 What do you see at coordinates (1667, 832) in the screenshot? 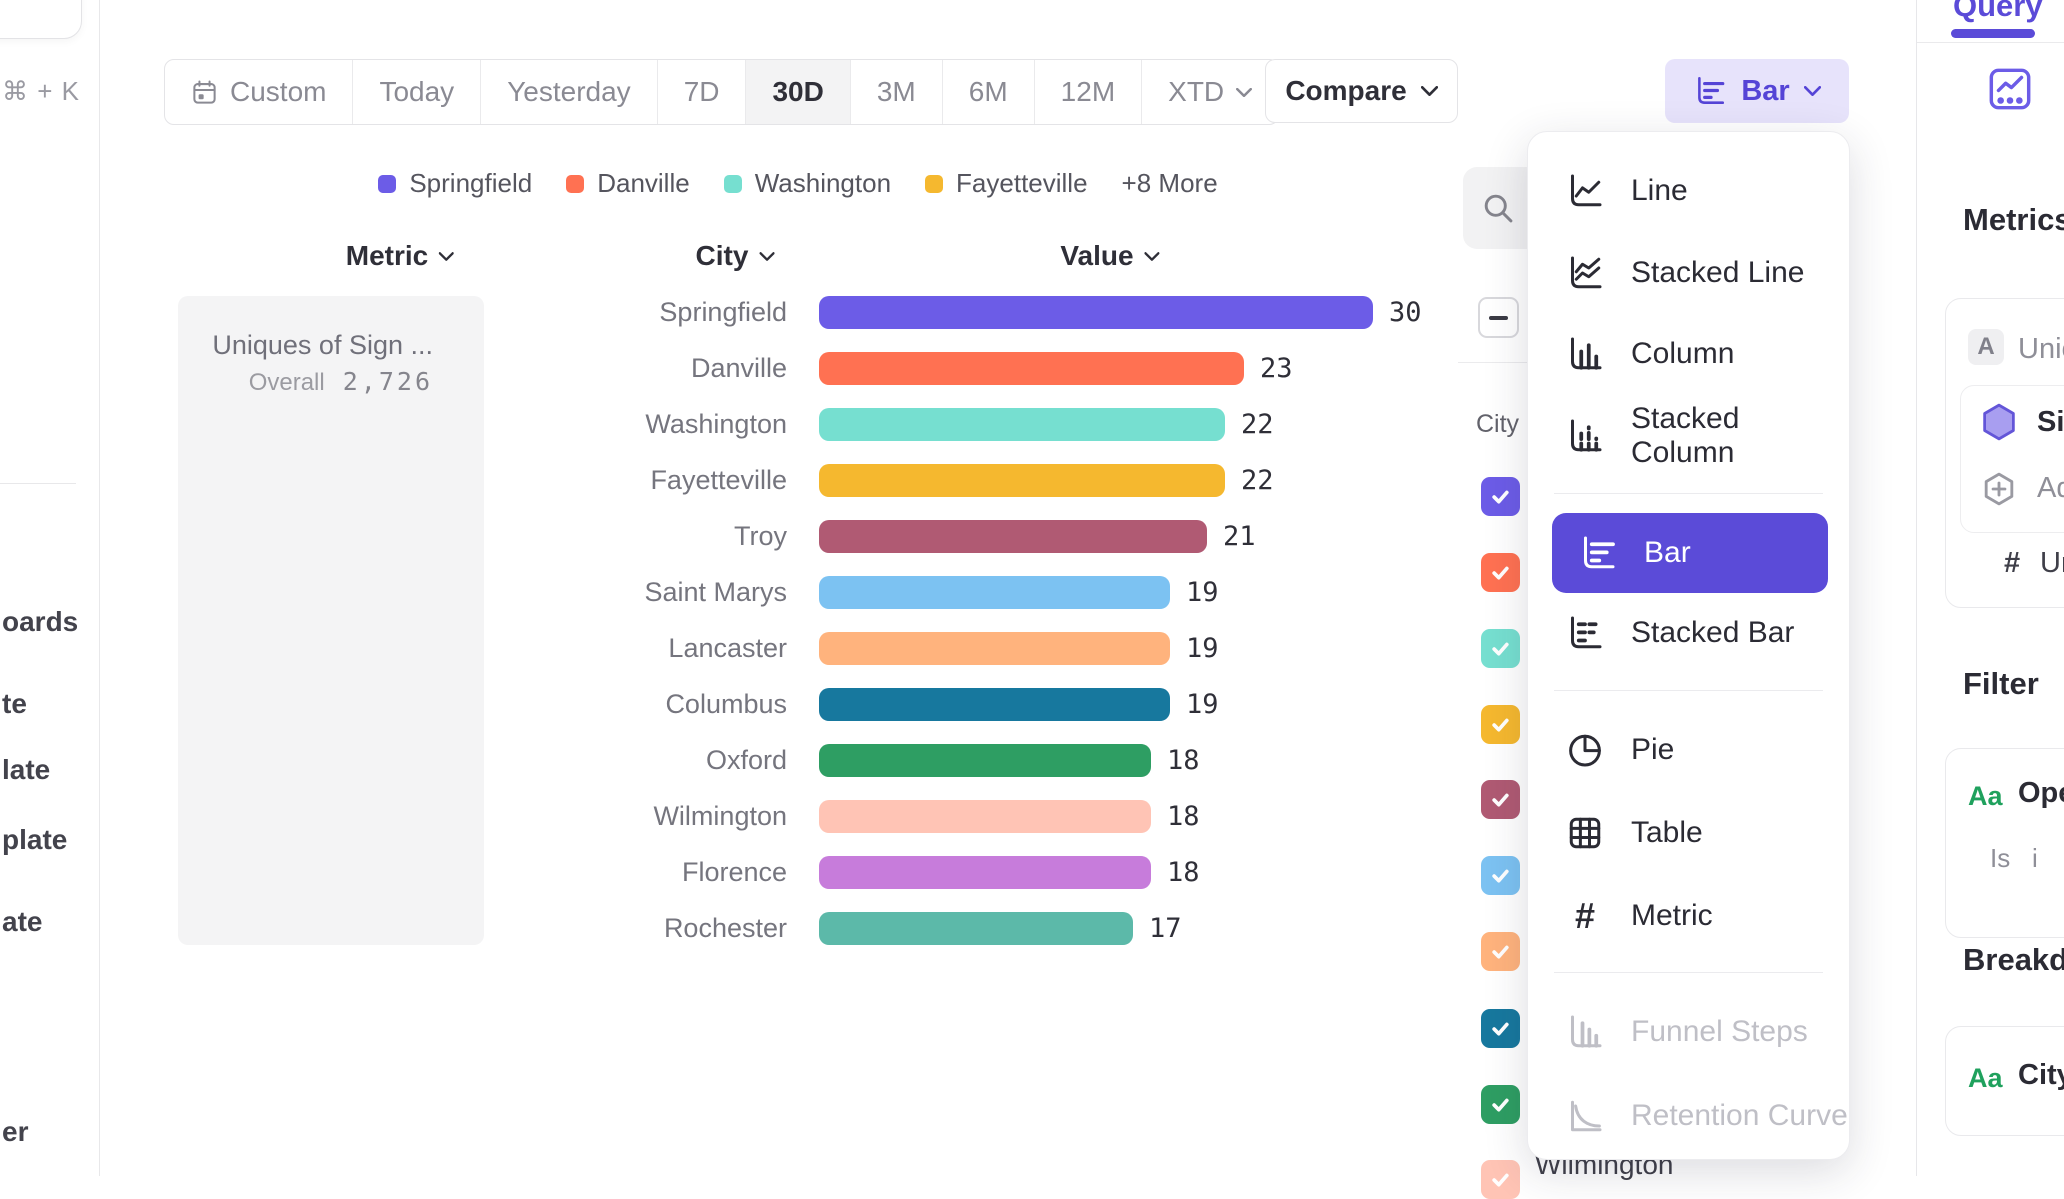
I see `menu-item-label: Table` at bounding box center [1667, 832].